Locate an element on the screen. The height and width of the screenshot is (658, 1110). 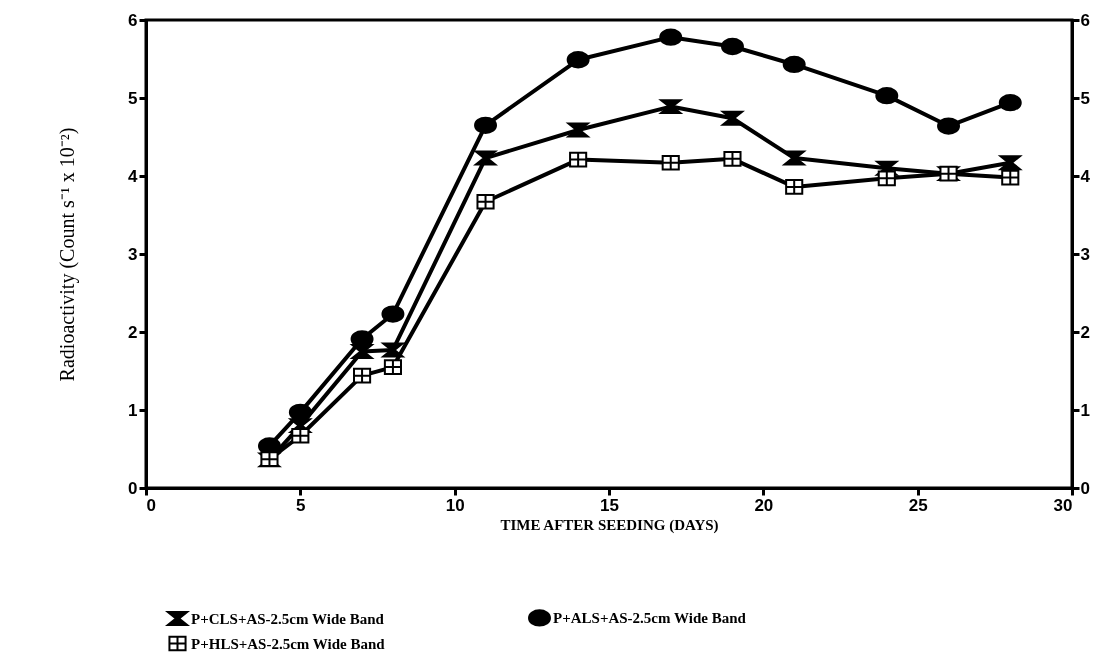
y2-tick-label: 5 is located at coordinates (1085, 98).